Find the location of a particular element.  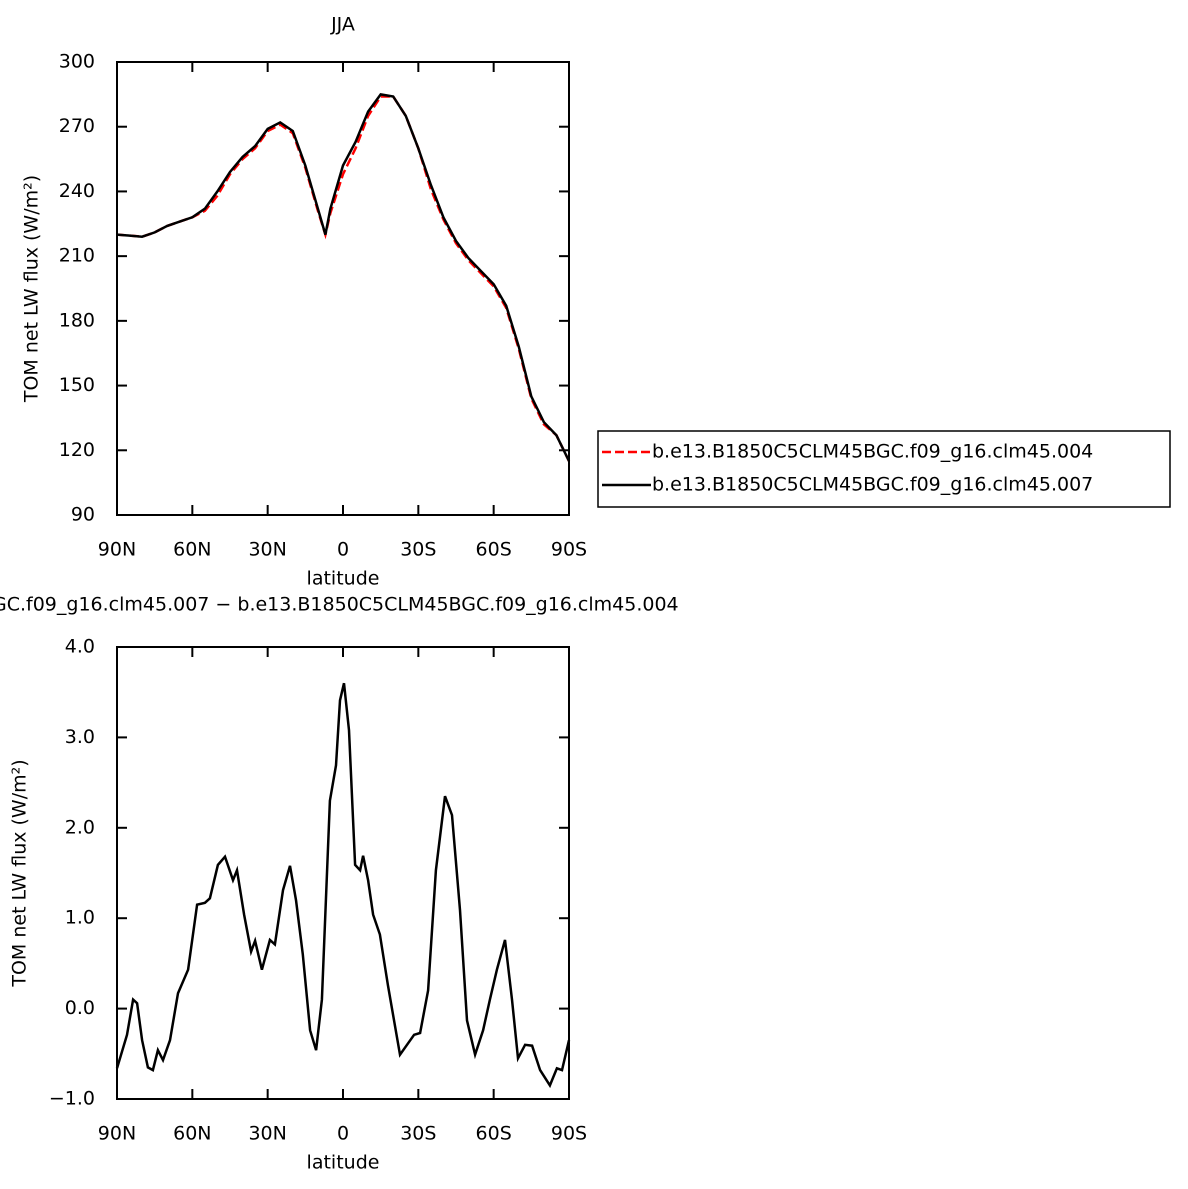

y-tick-label: 120 is located at coordinates (77, 450).